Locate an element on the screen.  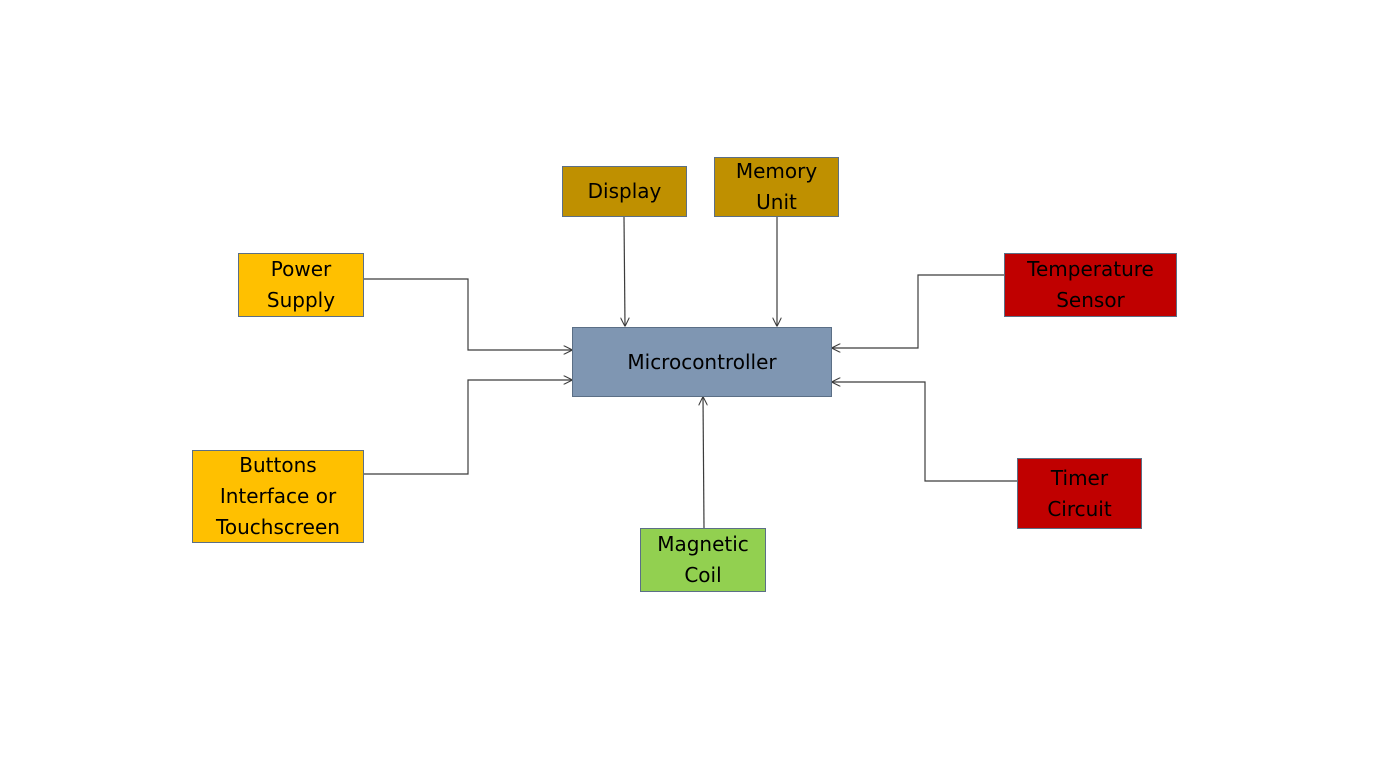
display-block: Display is located at coordinates (624, 191).